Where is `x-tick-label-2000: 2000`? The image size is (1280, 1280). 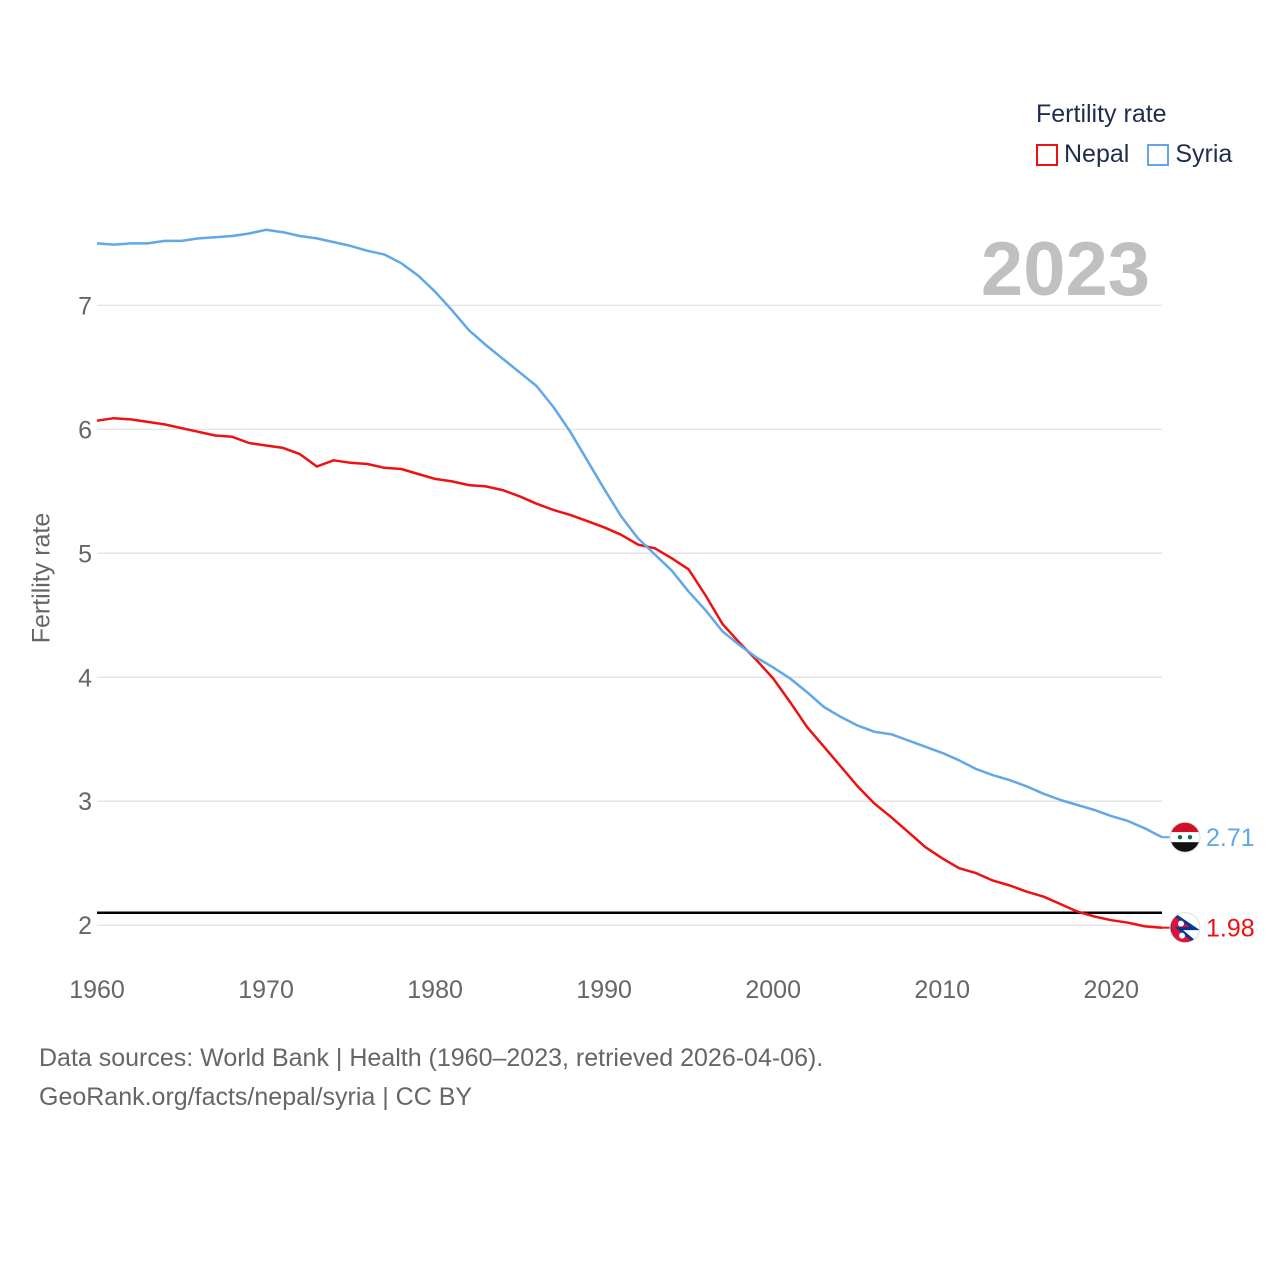
x-tick-label-2000: 2000 is located at coordinates (773, 990).